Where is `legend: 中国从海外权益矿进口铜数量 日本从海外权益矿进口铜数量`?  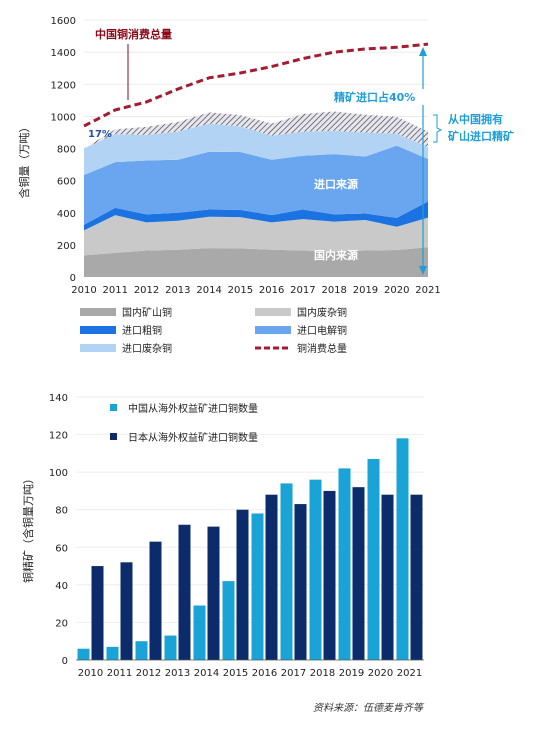 legend: 中国从海外权益矿进口铜数量 日本从海外权益矿进口铜数量 is located at coordinates (184, 423).